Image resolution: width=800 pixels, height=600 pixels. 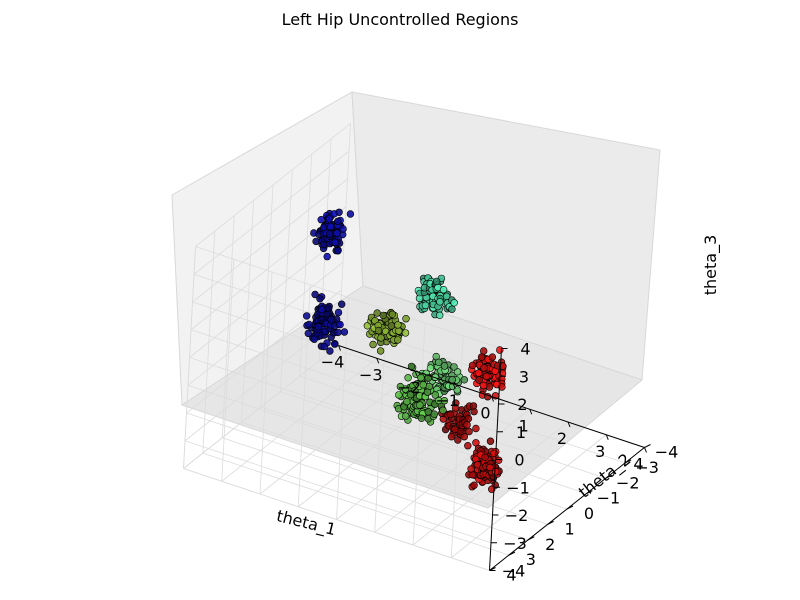 I want to click on x-tick-label: 2, so click(x=562, y=438).